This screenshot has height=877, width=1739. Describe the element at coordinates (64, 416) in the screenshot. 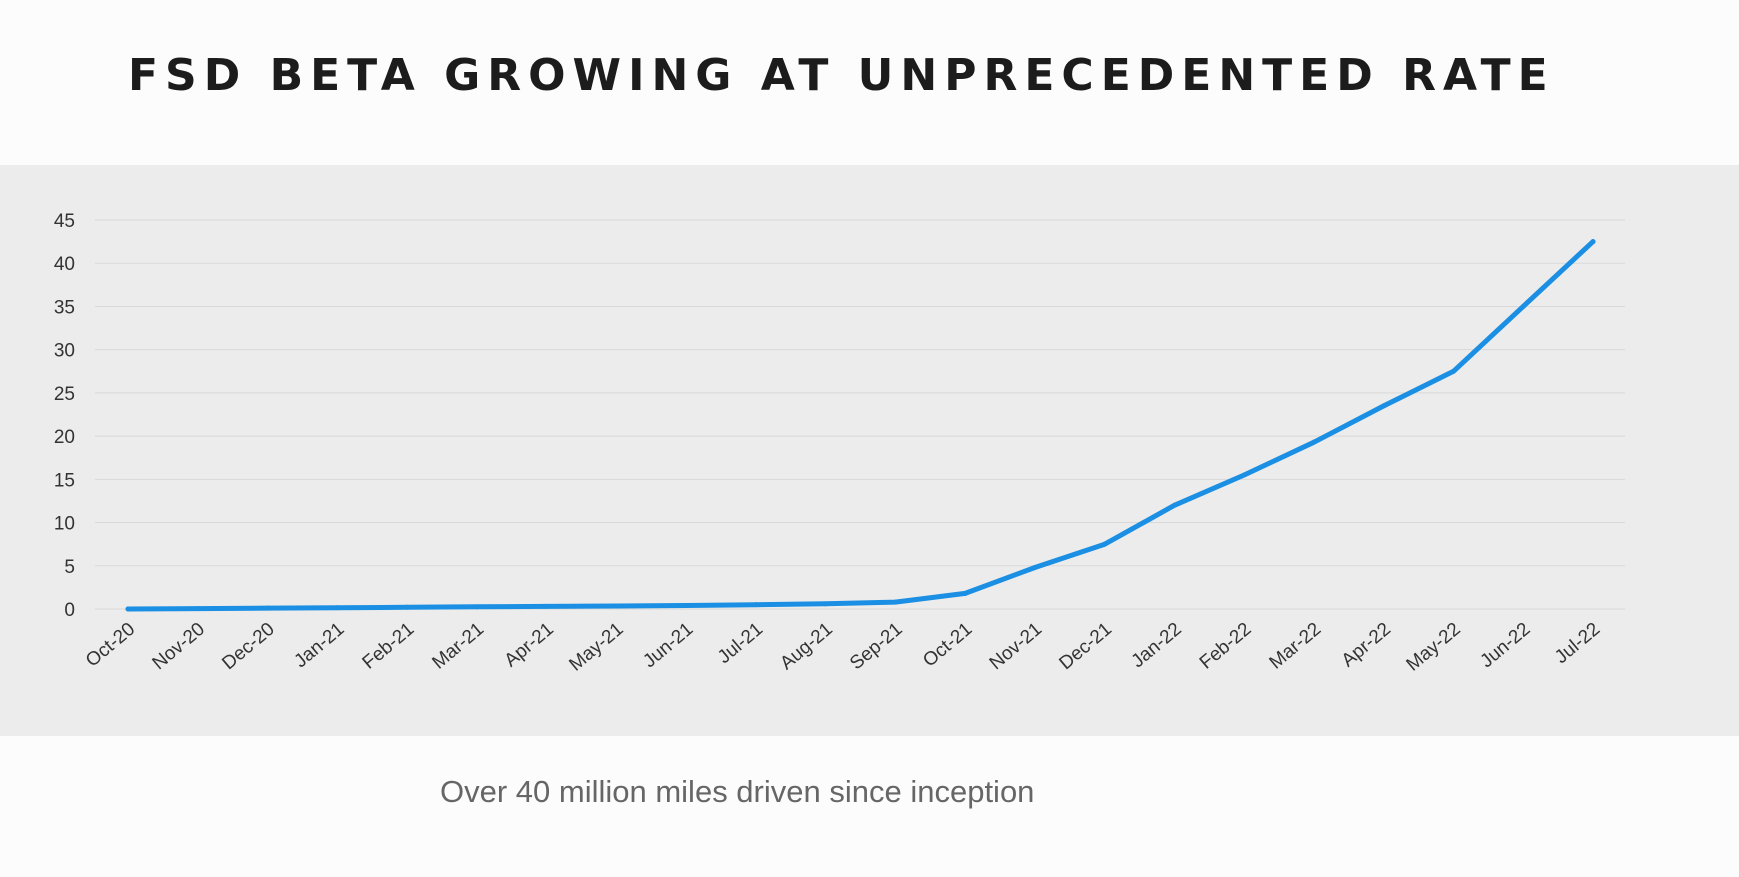

I see `y-axis-tick-labels: 0 5 10 15 20 25 30 35 40 45` at that location.